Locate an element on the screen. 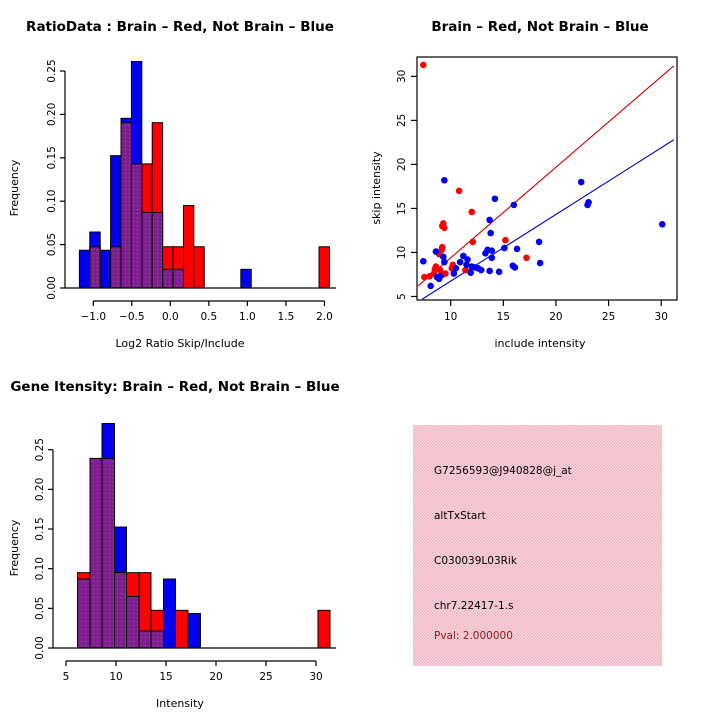  info-probe-id: G7256593@J940828@j_at is located at coordinates (503, 471).